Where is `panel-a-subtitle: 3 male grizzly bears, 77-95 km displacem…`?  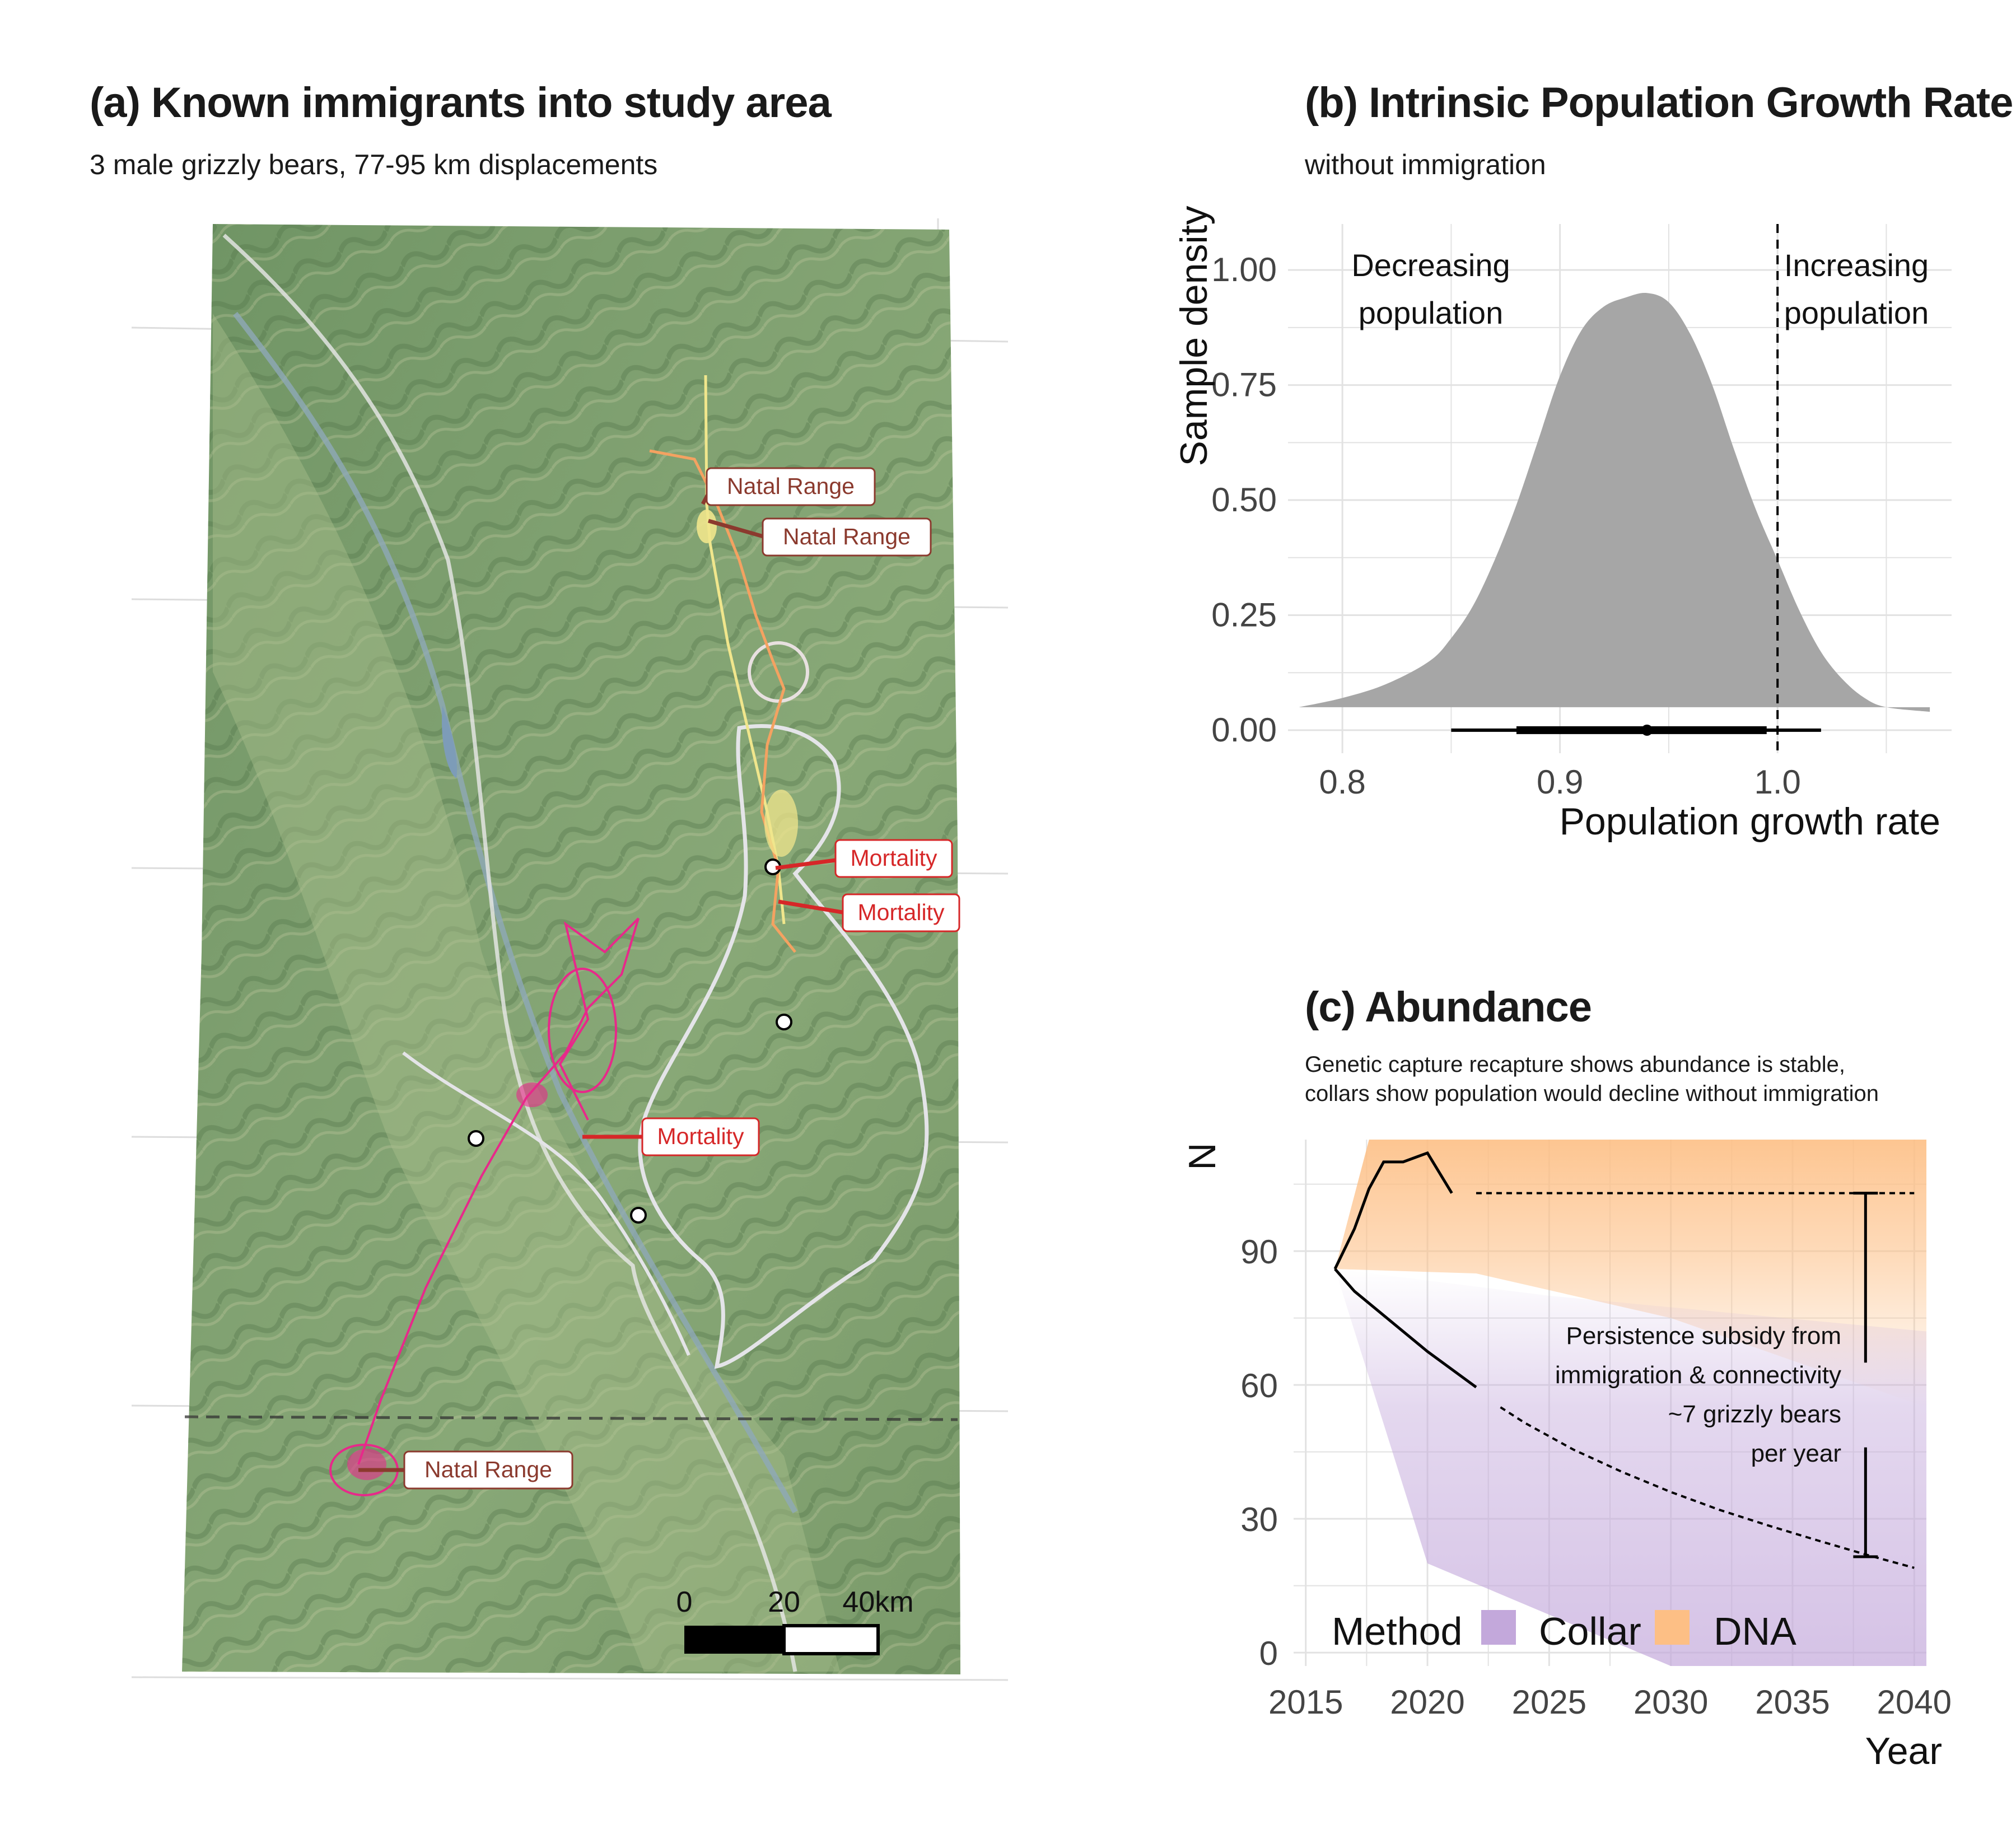 panel-a-subtitle: 3 male grizzly bears, 77-95 km displacem… is located at coordinates (374, 165).